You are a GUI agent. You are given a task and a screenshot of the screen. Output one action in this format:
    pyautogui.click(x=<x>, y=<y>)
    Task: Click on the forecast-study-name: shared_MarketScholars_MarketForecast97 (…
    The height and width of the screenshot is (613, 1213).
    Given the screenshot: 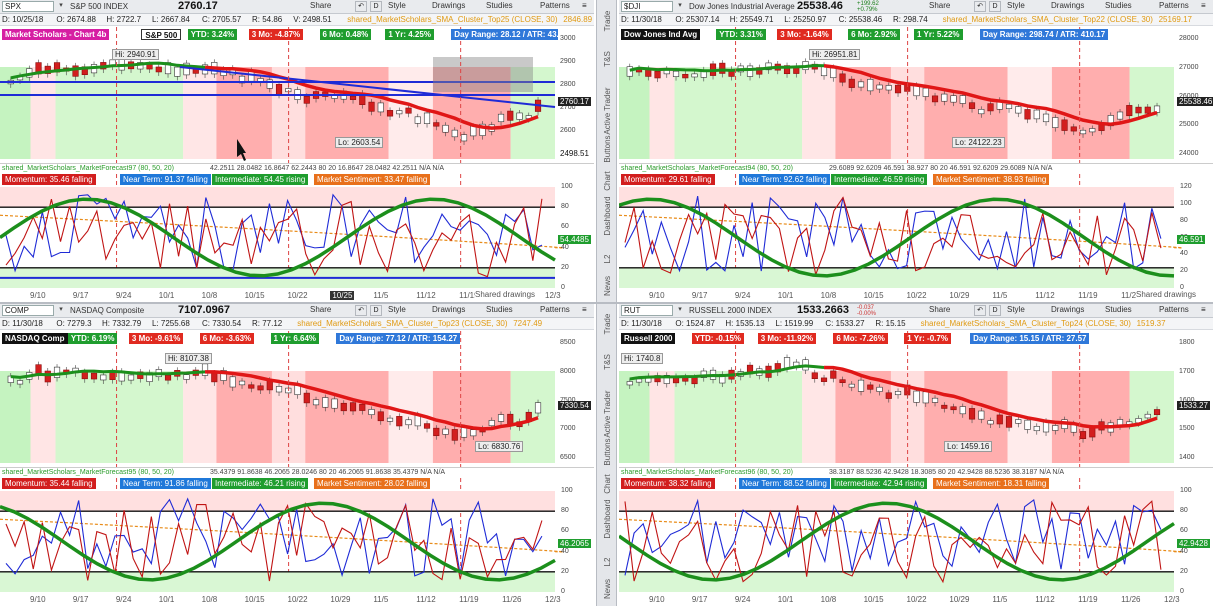 What is the action you would take?
    pyautogui.click(x=88, y=168)
    